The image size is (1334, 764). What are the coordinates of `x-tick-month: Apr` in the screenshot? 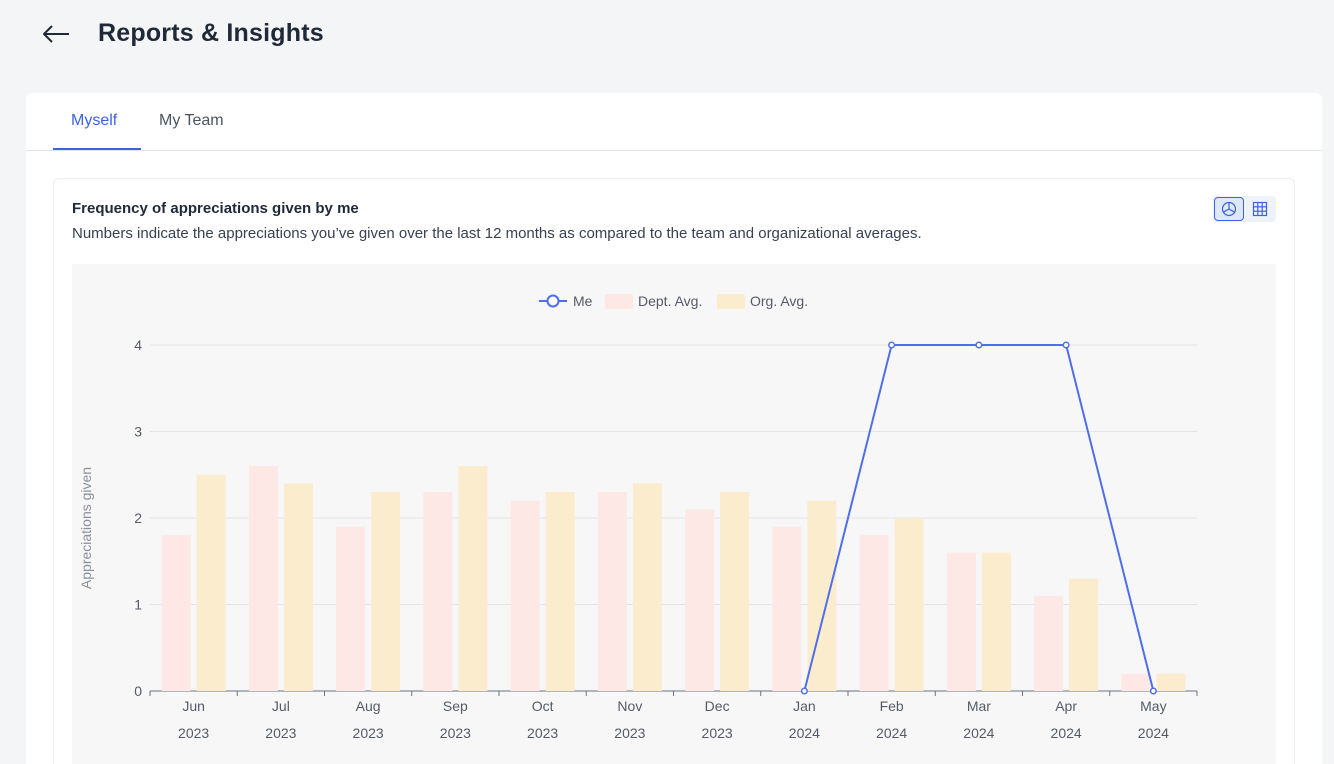 It's located at (1066, 706).